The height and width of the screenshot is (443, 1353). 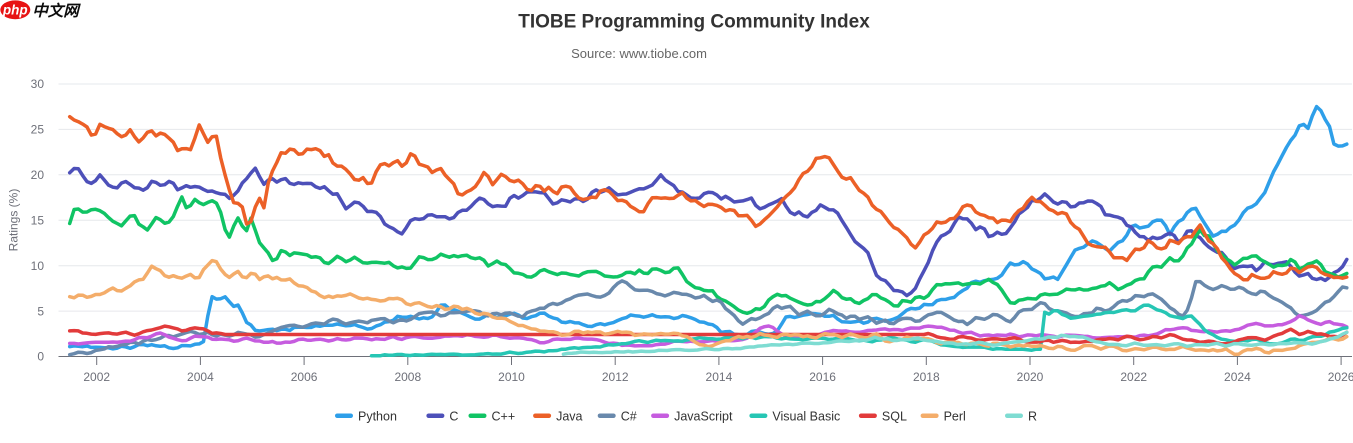 I want to click on svg-text: 2020, so click(x=1030, y=377).